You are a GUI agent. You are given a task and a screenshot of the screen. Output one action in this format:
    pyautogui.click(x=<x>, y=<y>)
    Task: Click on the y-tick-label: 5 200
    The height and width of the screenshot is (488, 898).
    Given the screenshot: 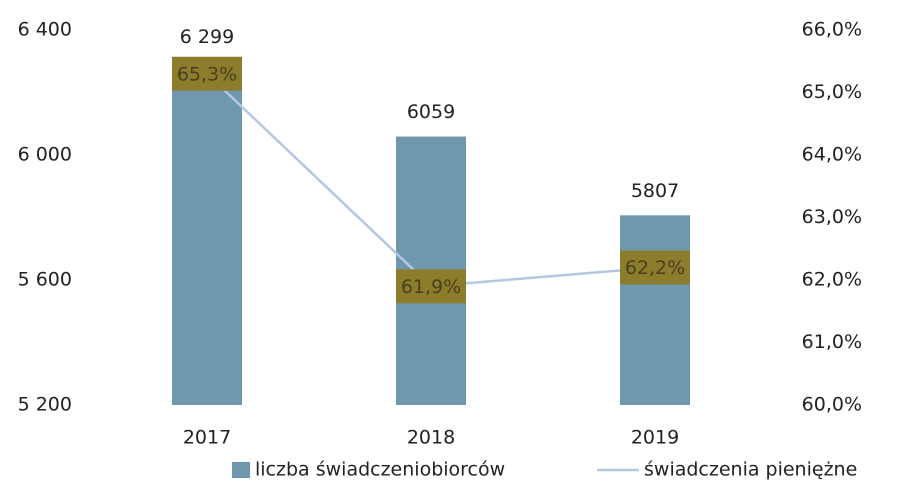 What is the action you would take?
    pyautogui.click(x=45, y=405)
    